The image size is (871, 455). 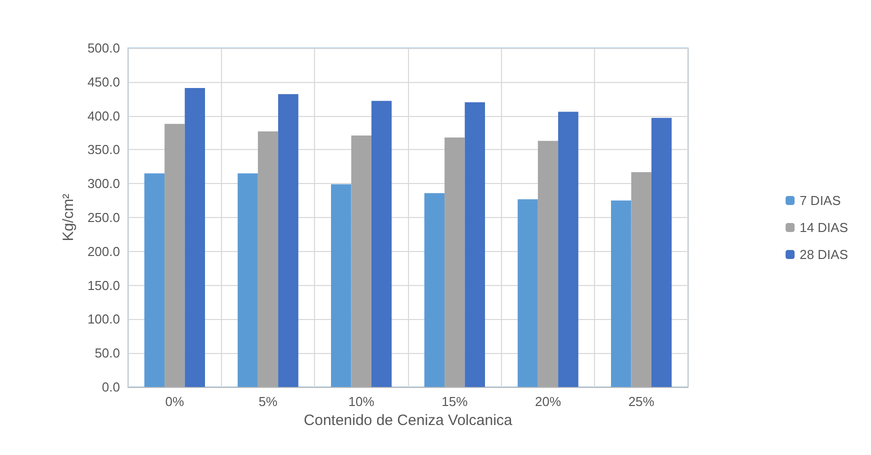 I want to click on x-tick-label: 10%, so click(x=361, y=401).